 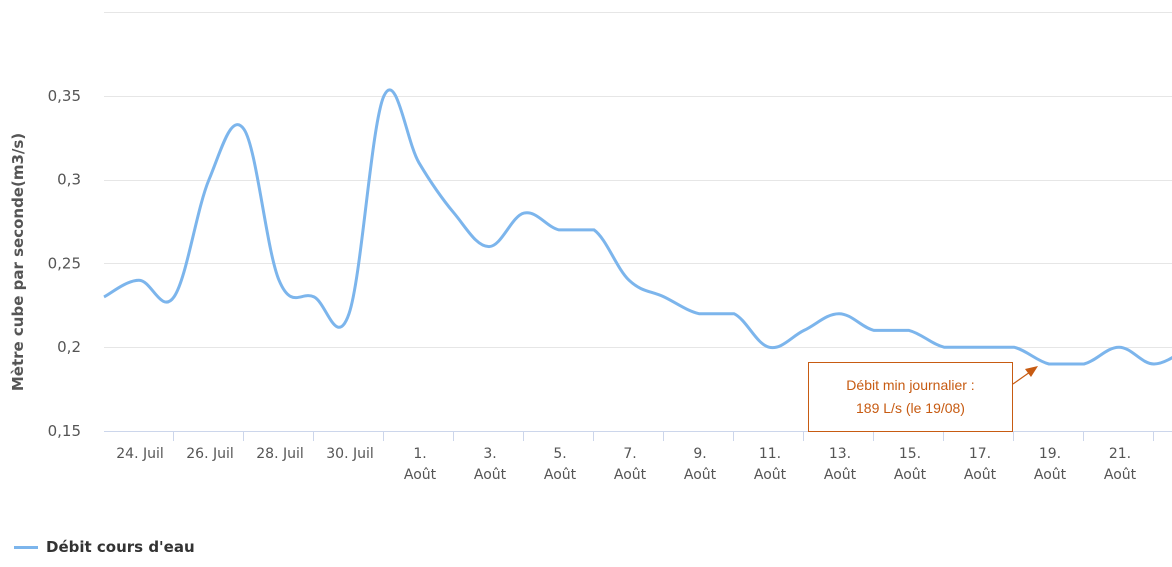 What do you see at coordinates (770, 454) in the screenshot?
I see `x-tick-label: 11.` at bounding box center [770, 454].